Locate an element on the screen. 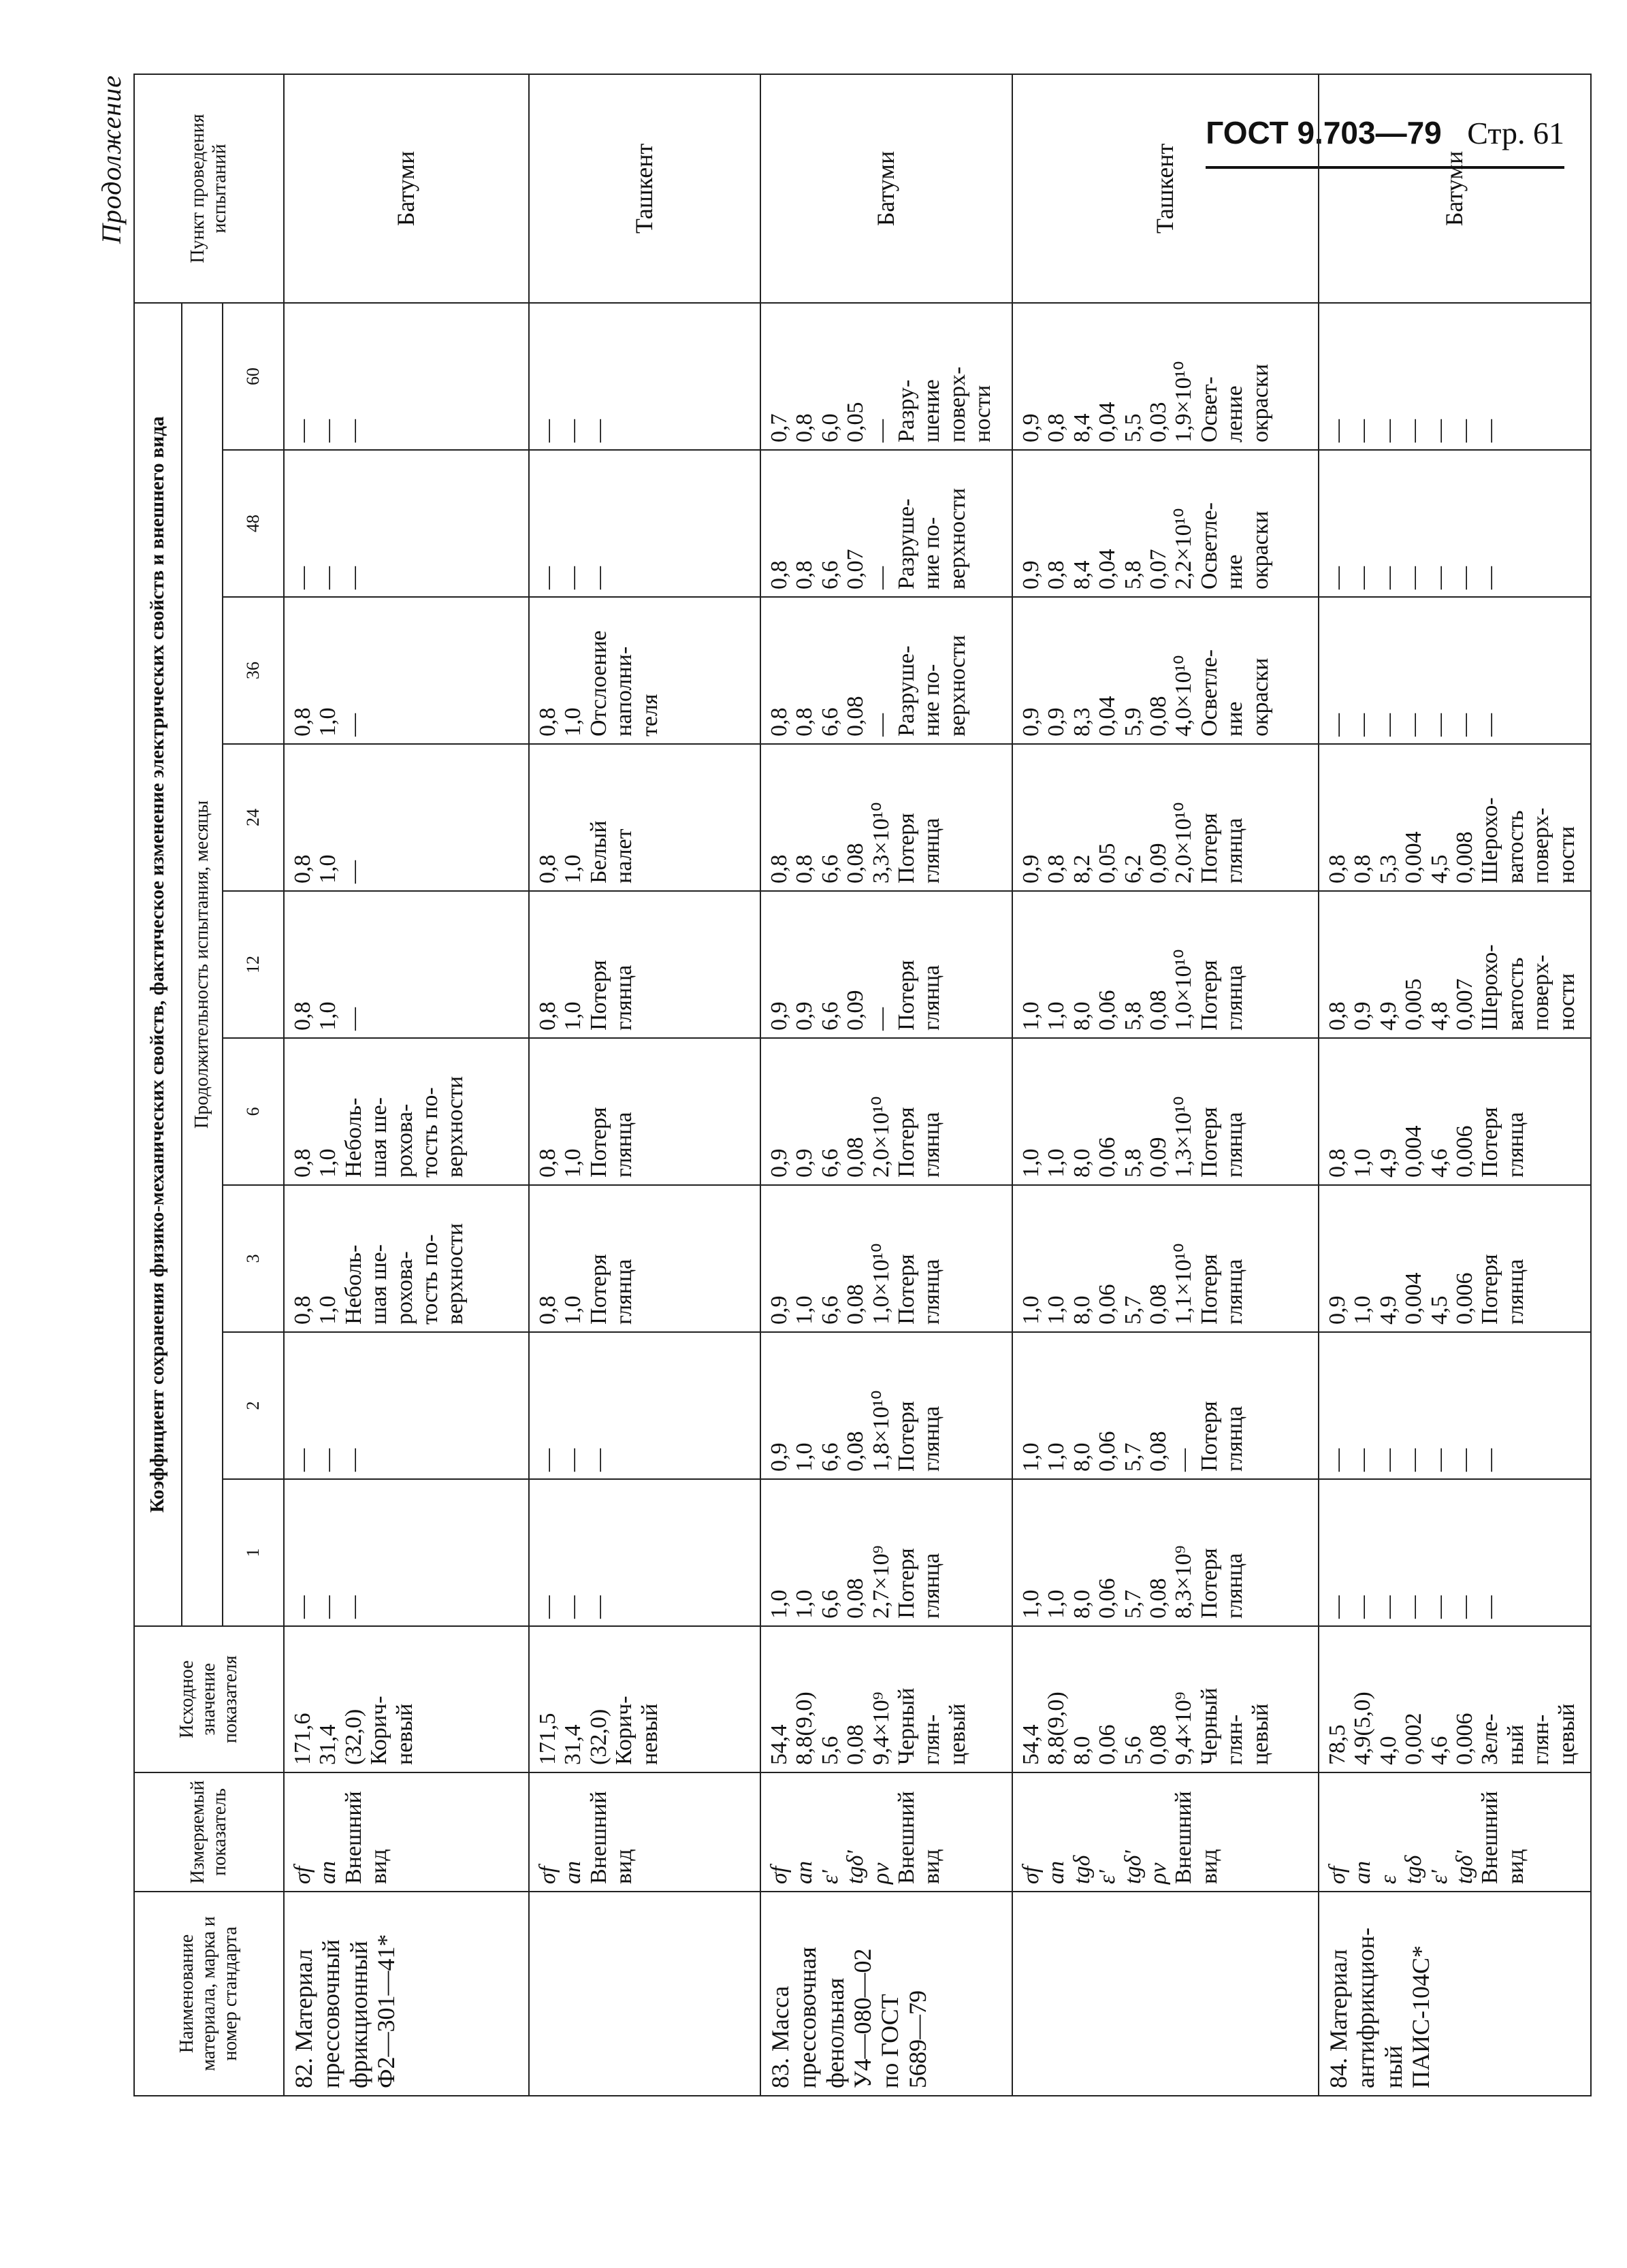 The height and width of the screenshot is (2268, 1627). initial-value-cell-line: Зеле- is located at coordinates (1490, 1739).